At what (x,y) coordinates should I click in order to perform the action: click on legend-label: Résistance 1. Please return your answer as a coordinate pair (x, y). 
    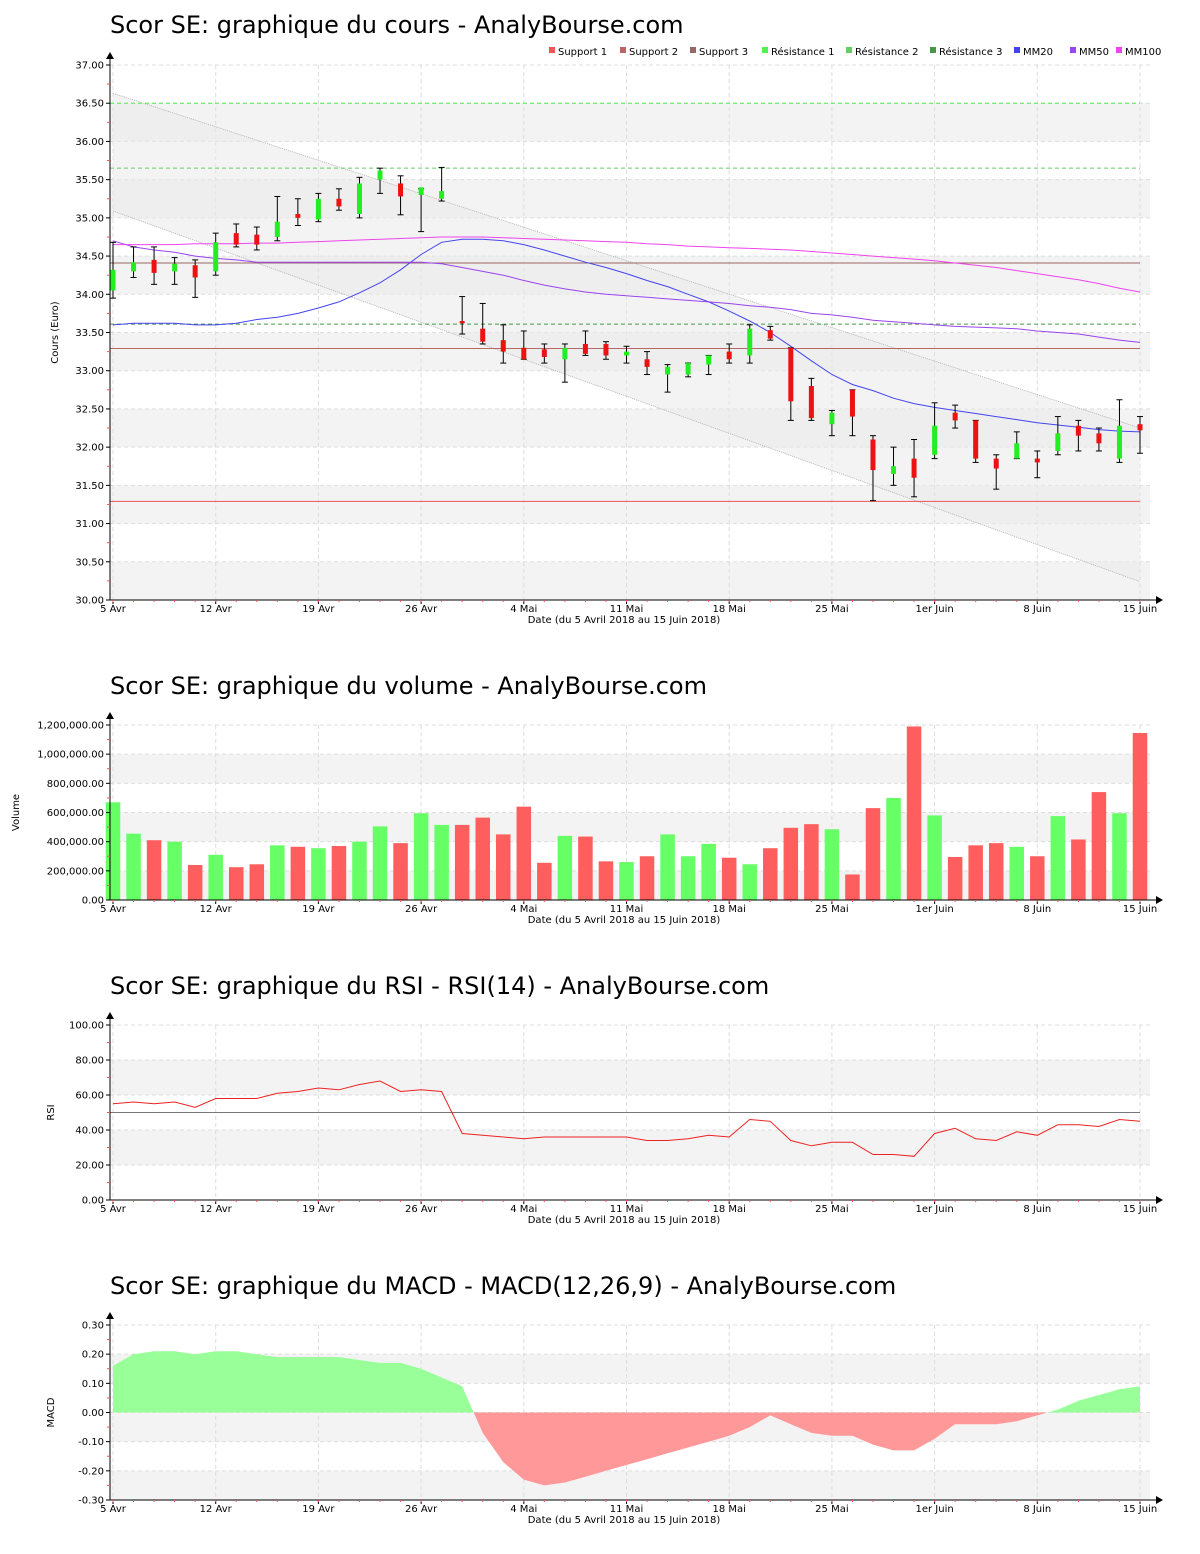
    Looking at the image, I should click on (802, 52).